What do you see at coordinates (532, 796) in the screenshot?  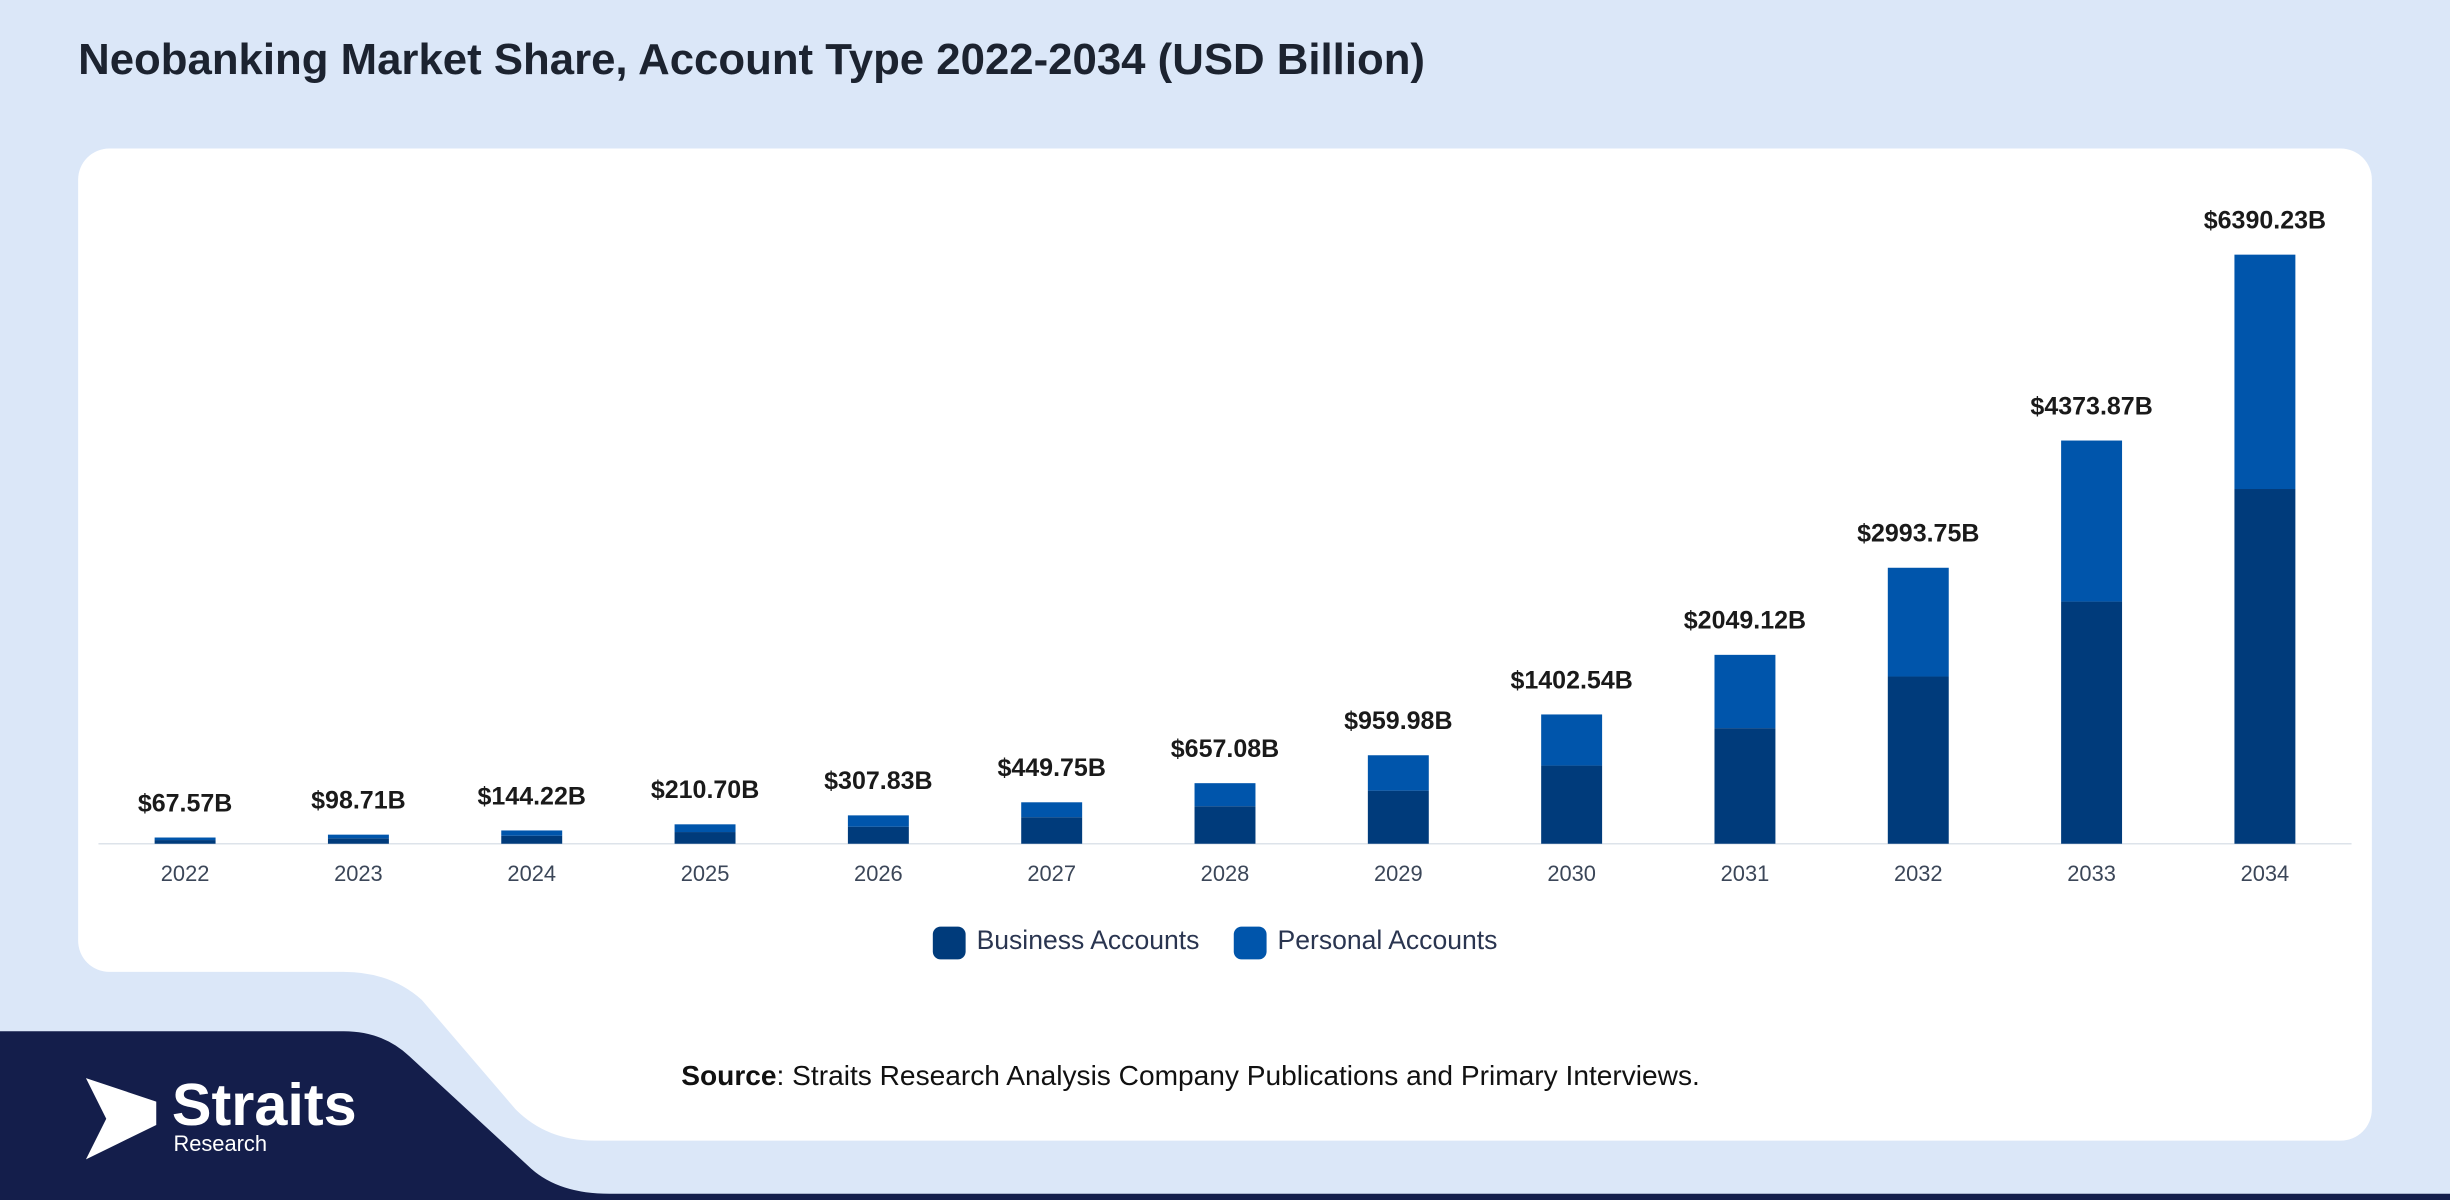 I see `total-label: $144.22B` at bounding box center [532, 796].